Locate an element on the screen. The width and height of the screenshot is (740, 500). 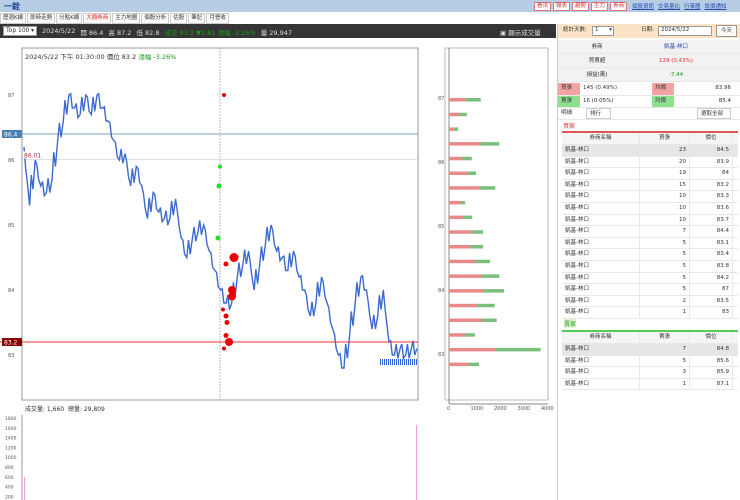
tab-big-broker: 大額券商 is located at coordinates (97, 18).